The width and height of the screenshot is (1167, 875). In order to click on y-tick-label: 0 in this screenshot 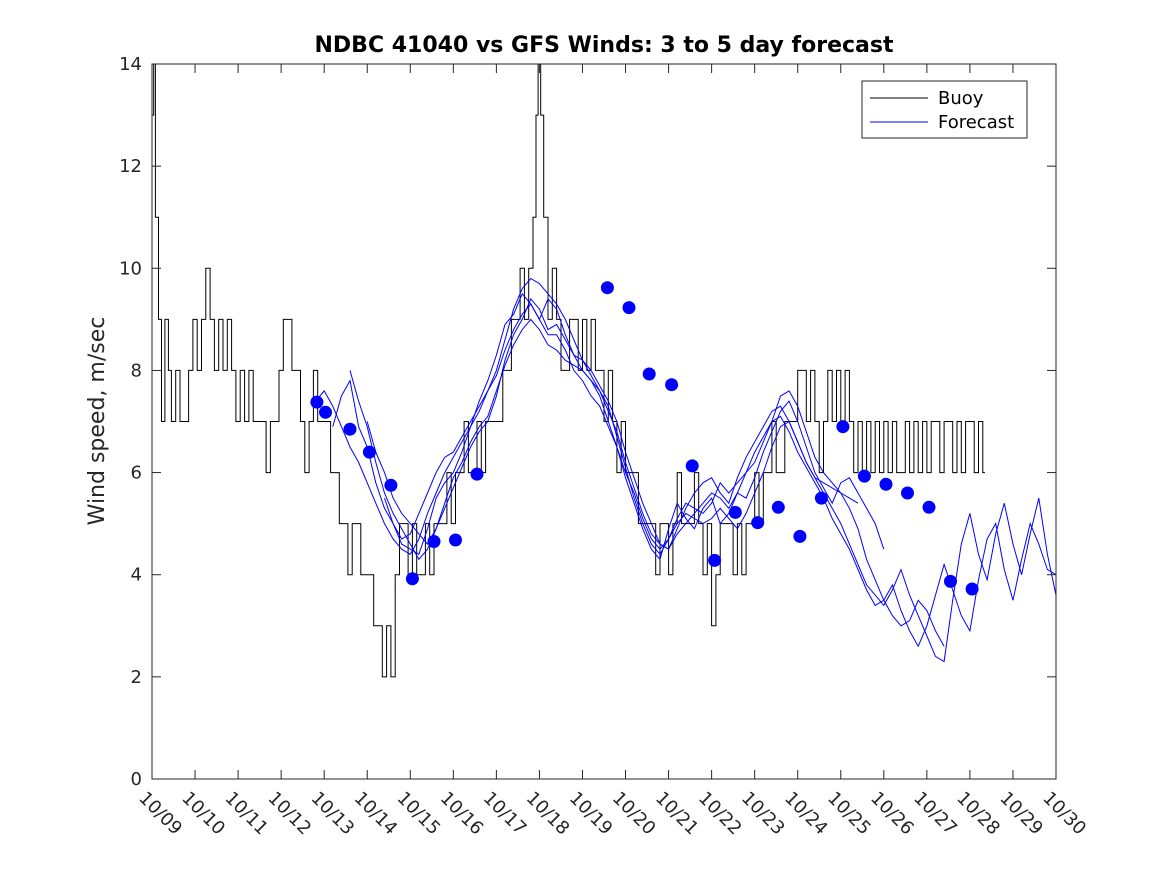, I will do `click(136, 779)`.